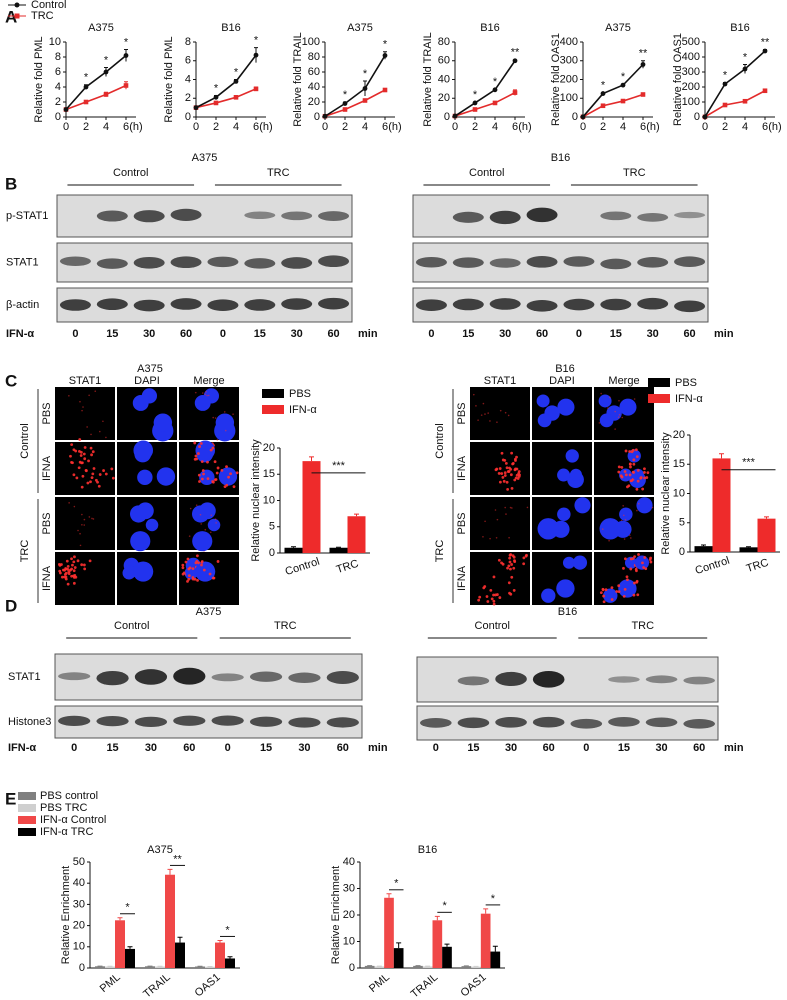  What do you see at coordinates (188, 79) in the screenshot?
I see `y-tick-label: 4` at bounding box center [188, 79].